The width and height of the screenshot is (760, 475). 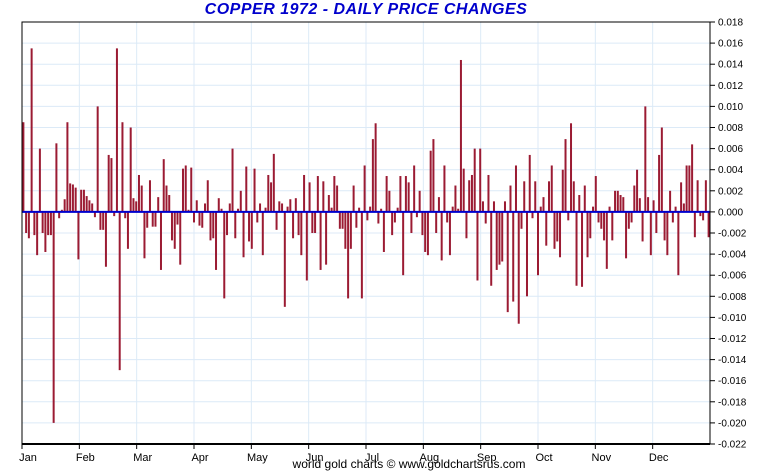 I want to click on x-tick-label: Sep, so click(x=487, y=458).